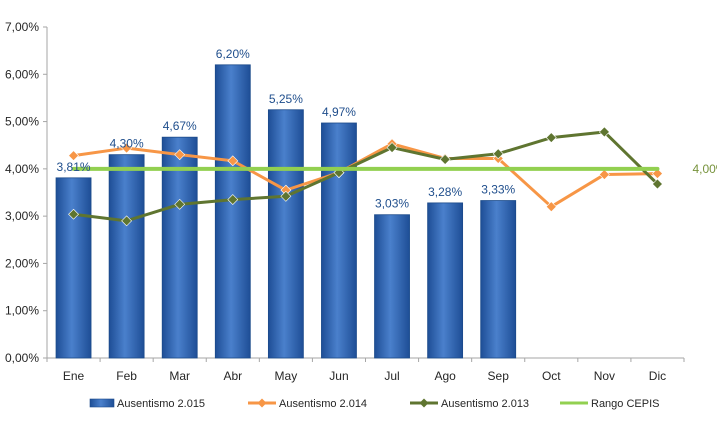  What do you see at coordinates (657, 184) in the screenshot?
I see `marker-ausentismo-2-013-dic` at bounding box center [657, 184].